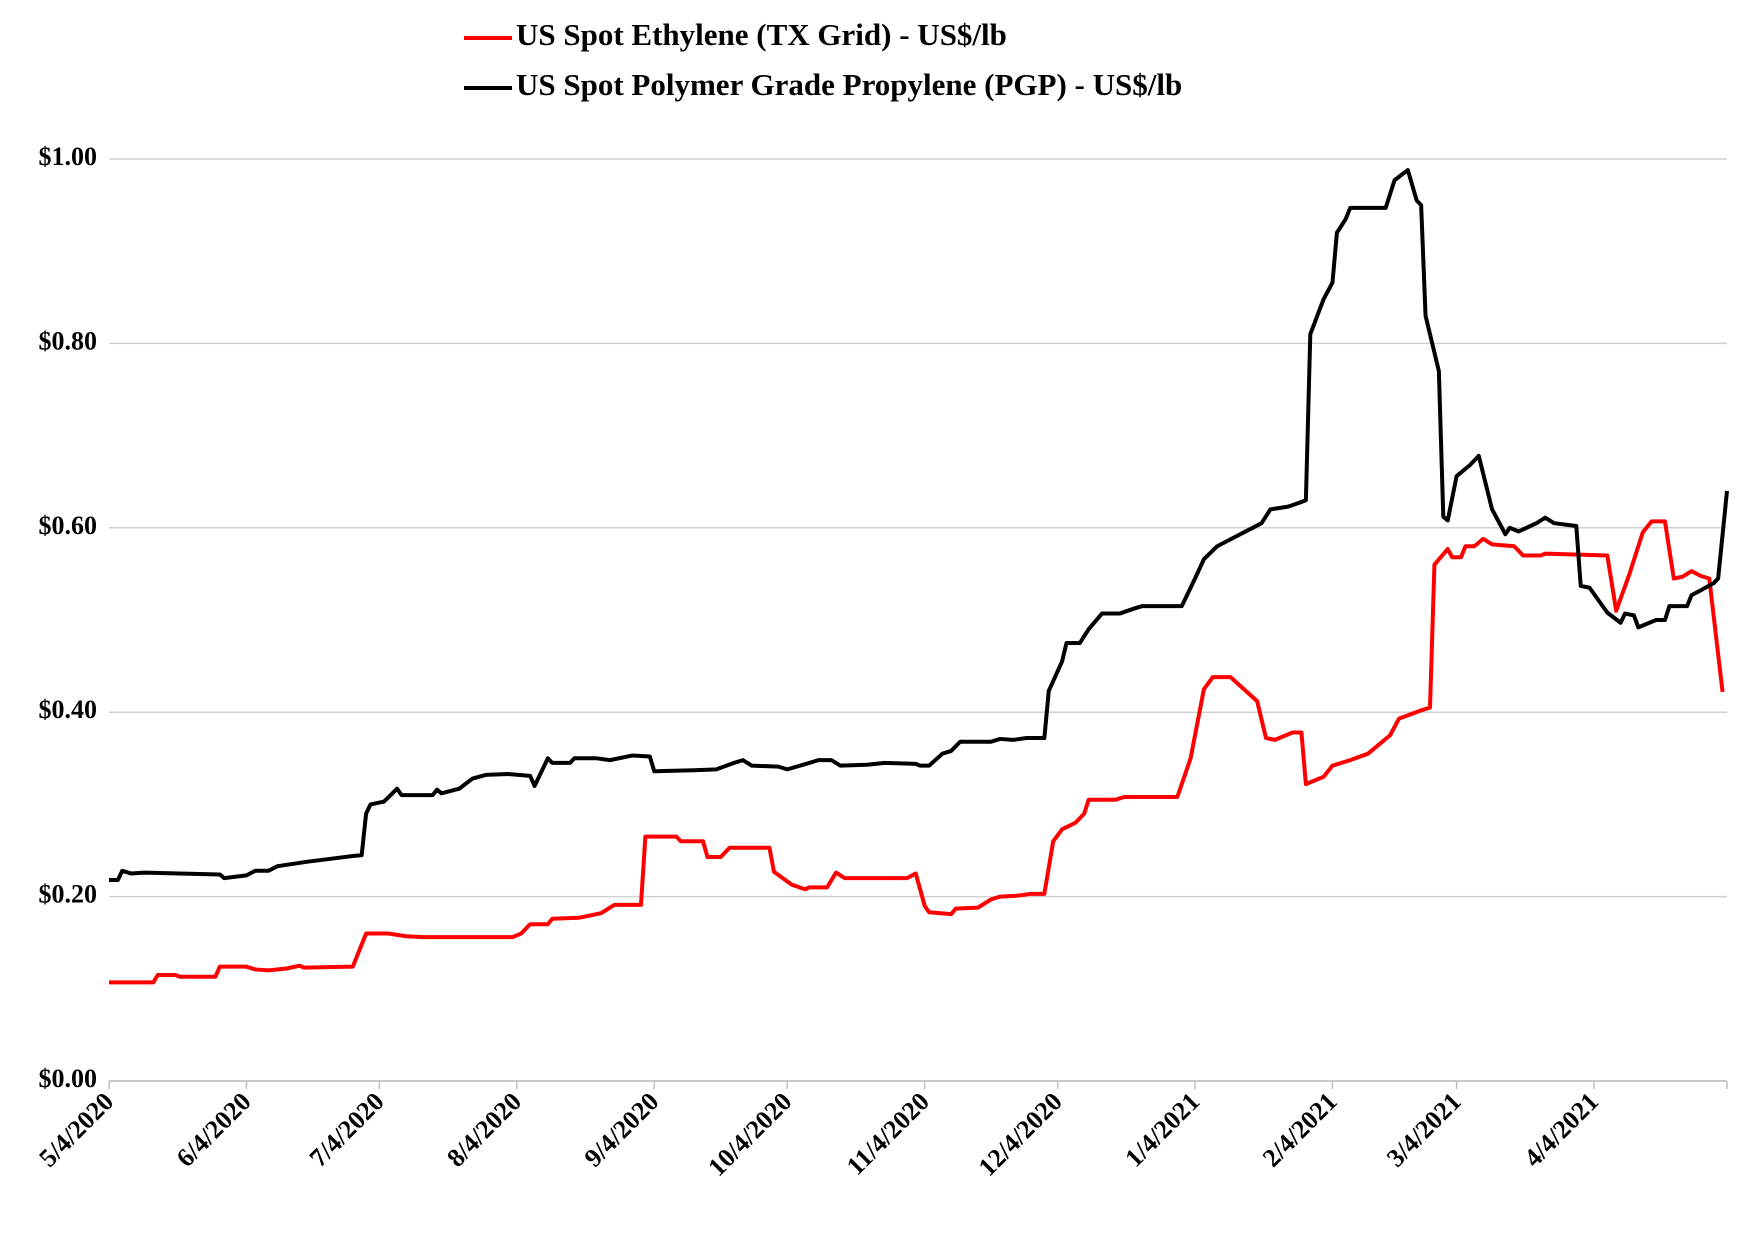 The width and height of the screenshot is (1737, 1250). I want to click on x-tick-label: 8/4/2020, so click(484, 1130).